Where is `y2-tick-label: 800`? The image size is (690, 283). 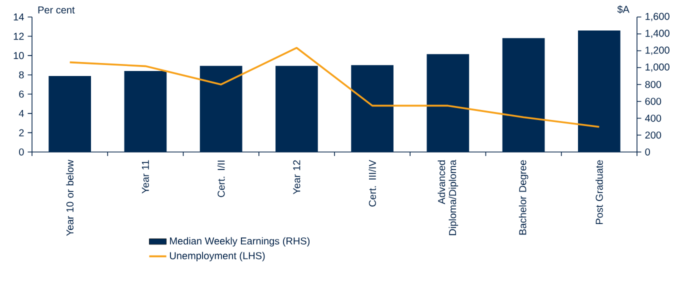 y2-tick-label: 800 is located at coordinates (653, 84).